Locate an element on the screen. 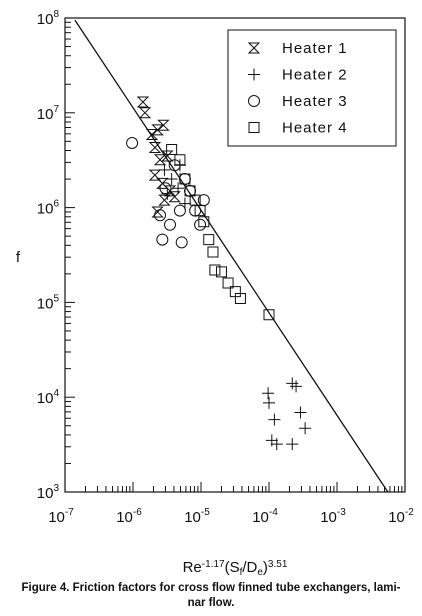  tick-exponent: -5 is located at coordinates (205, 512).